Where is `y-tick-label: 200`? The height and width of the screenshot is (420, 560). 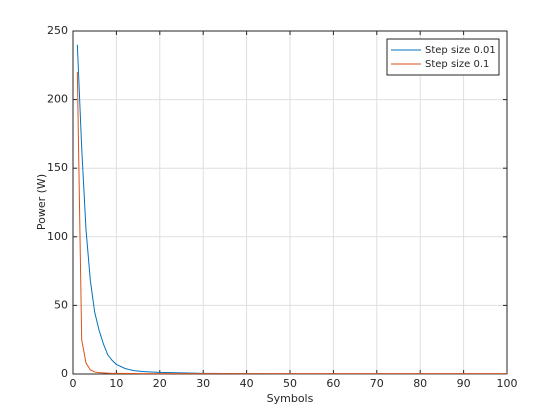
y-tick-label: 200 is located at coordinates (57, 99).